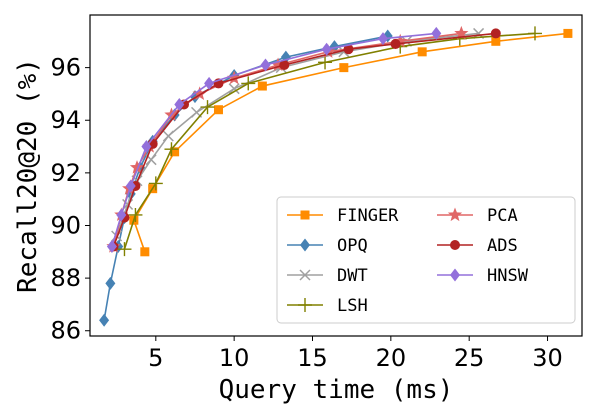 Image resolution: width=600 pixels, height=420 pixels. Describe the element at coordinates (352, 246) in the screenshot. I see `legend-label-opq: OPQ` at that location.